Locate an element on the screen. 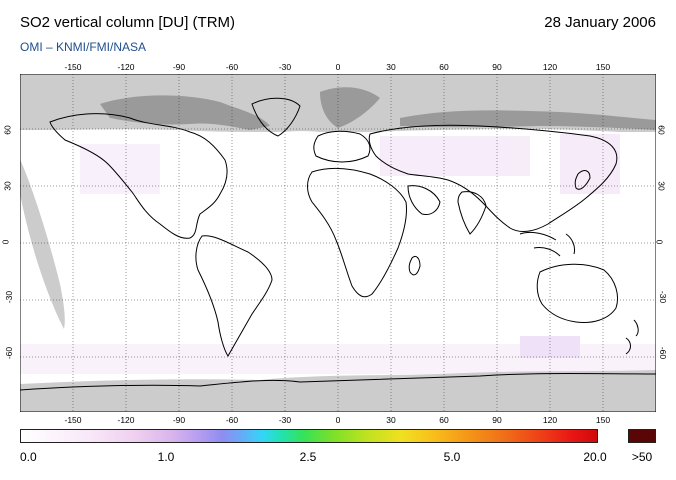 Image resolution: width=676 pixels, height=480 pixels. lon-tick-bottom: -150 is located at coordinates (73, 420).